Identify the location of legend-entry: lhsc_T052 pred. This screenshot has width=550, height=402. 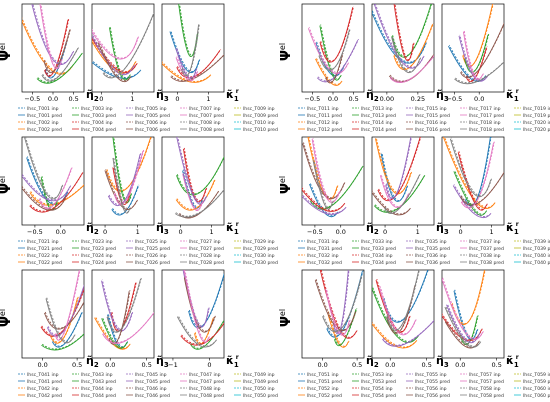
(324, 396).